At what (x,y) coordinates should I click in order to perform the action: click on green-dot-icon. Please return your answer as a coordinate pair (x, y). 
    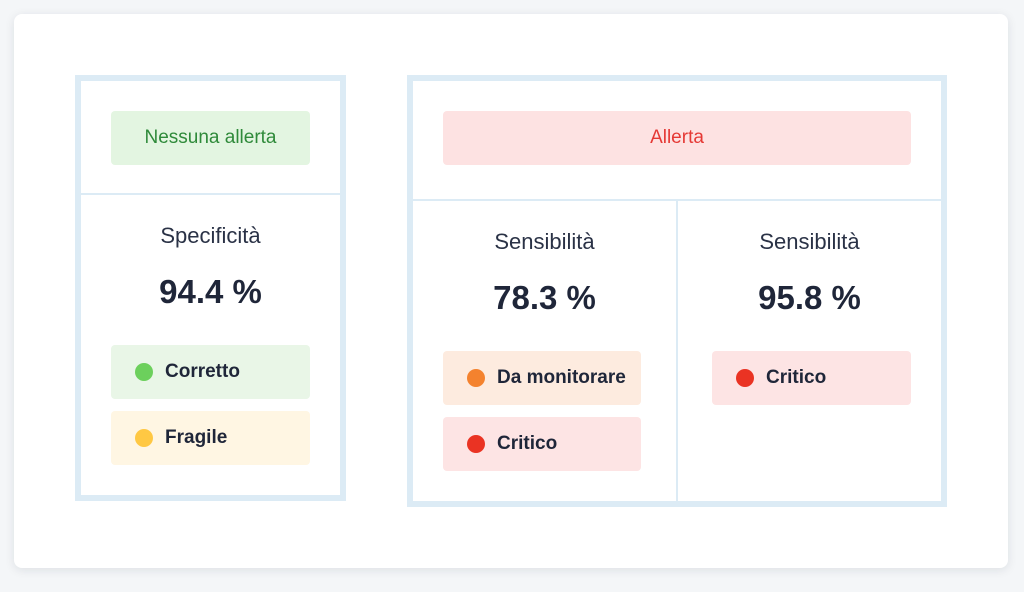
    Looking at the image, I should click on (144, 372).